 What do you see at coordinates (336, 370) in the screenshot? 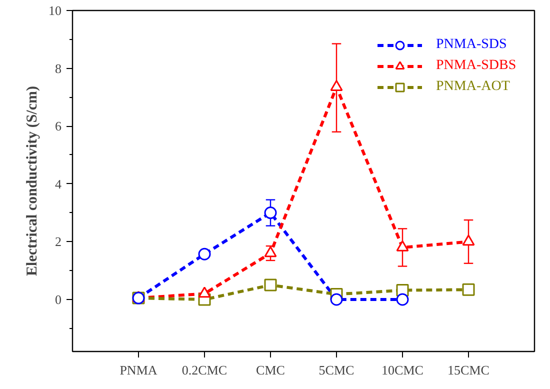
I see `x-tick-label: 5CMC` at bounding box center [336, 370].